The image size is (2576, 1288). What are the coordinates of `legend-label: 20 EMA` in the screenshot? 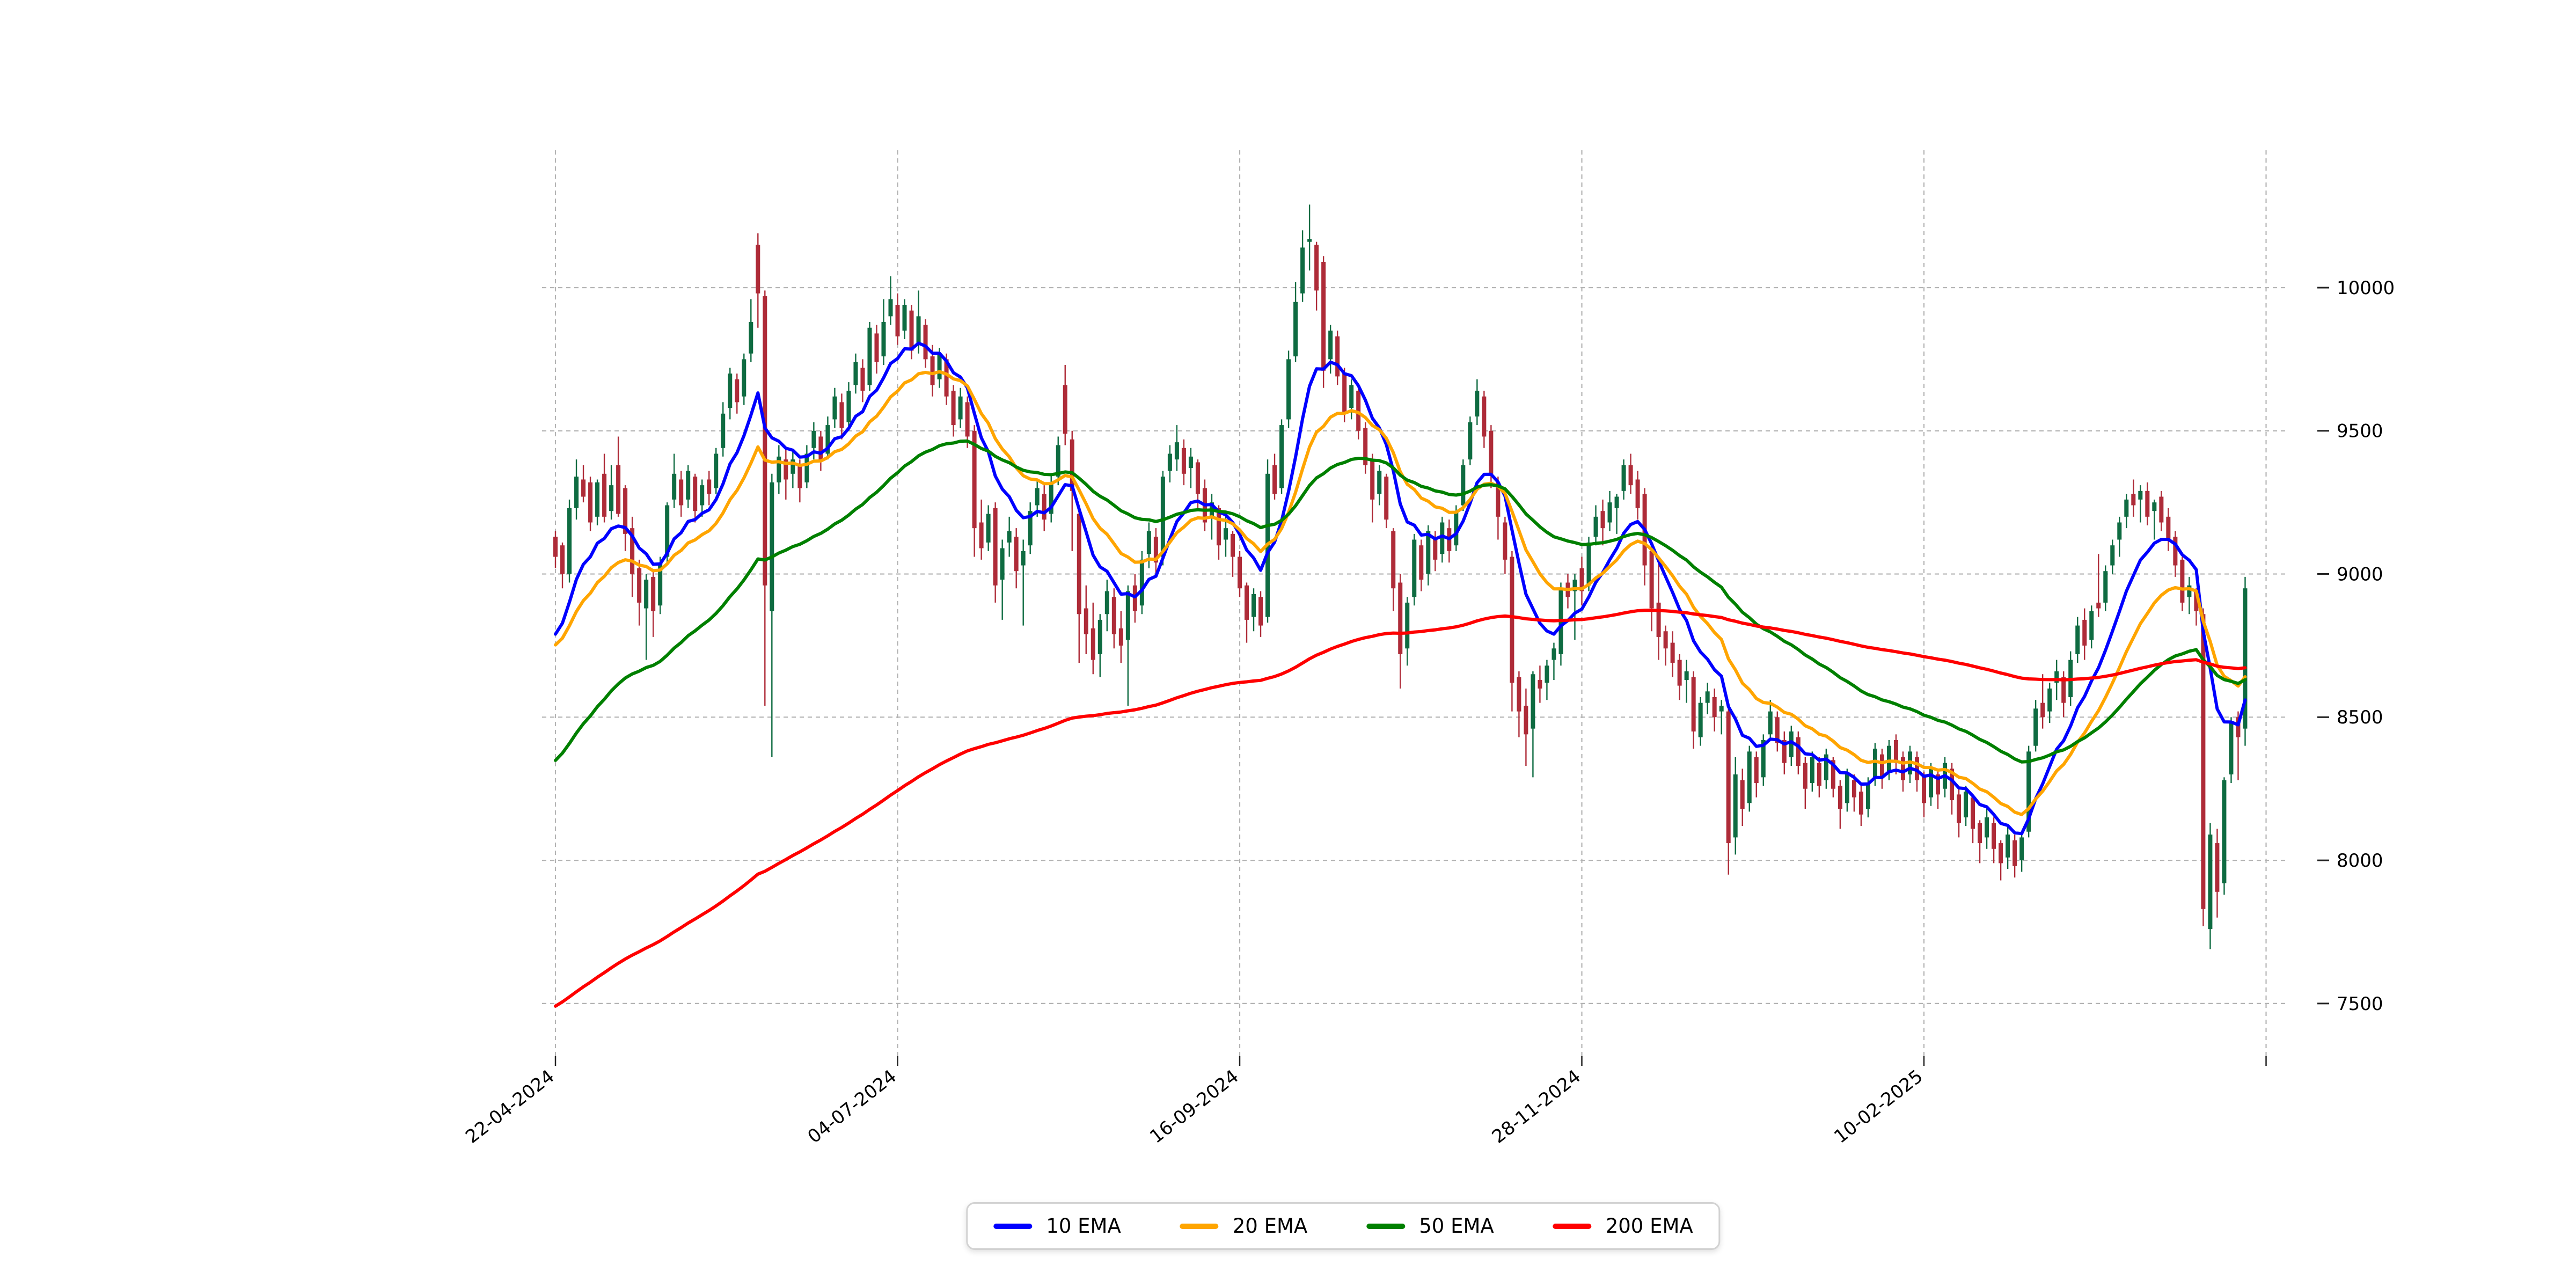 It's located at (1270, 1226).